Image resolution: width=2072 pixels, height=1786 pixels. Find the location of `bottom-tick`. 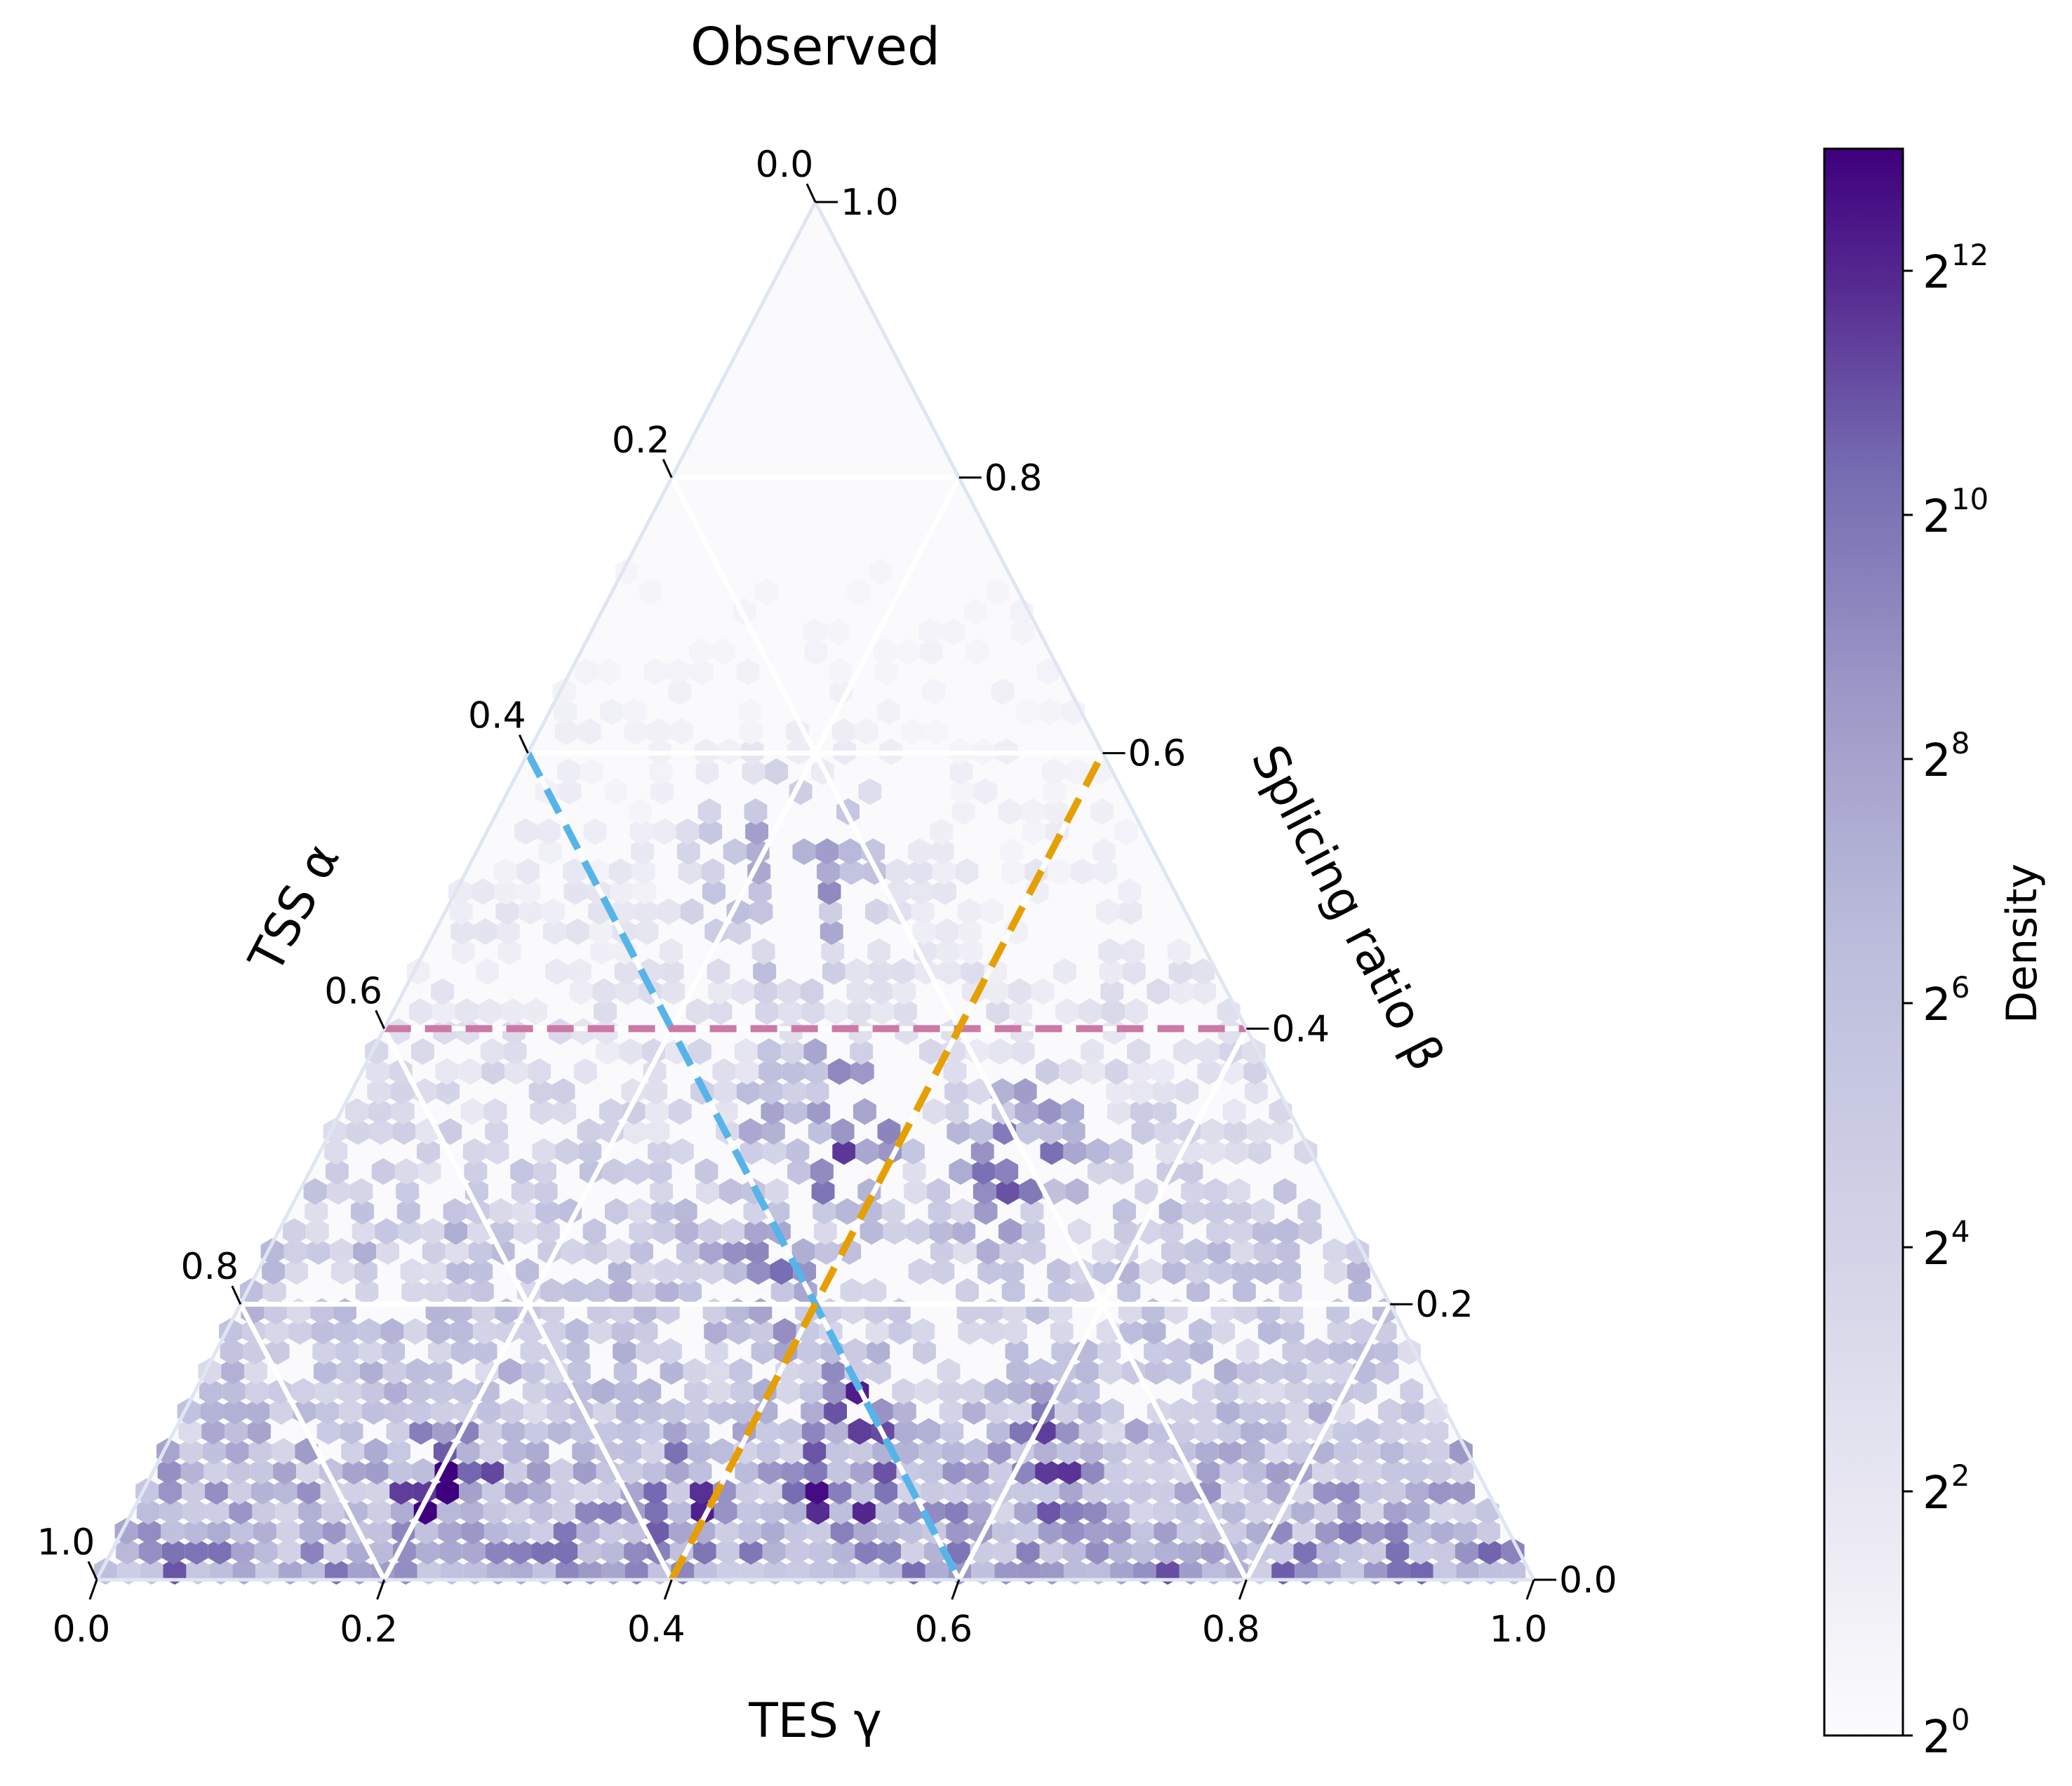

bottom-tick is located at coordinates (381, 1589).